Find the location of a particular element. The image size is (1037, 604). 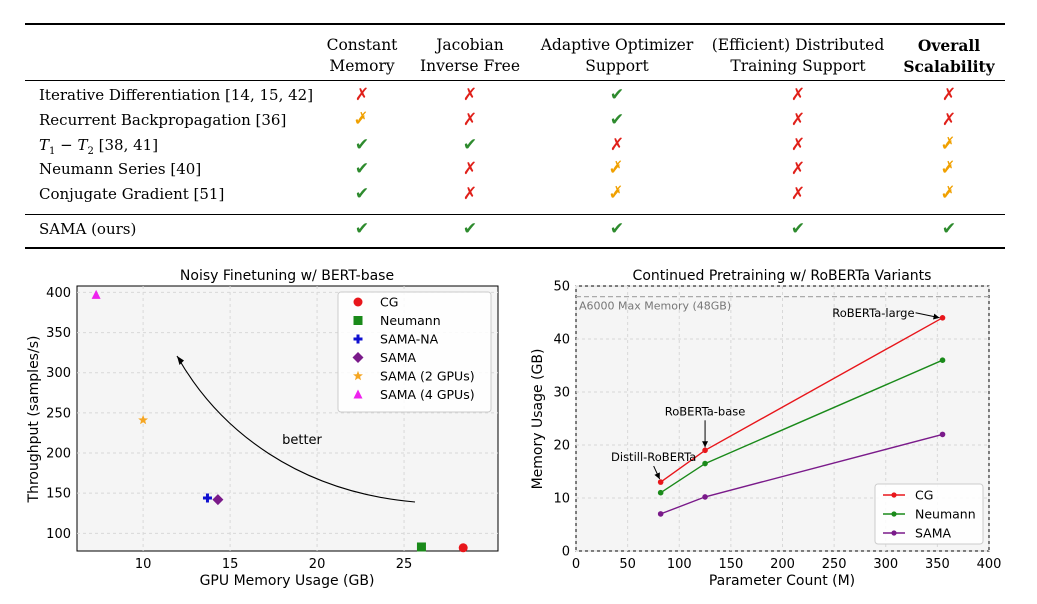

chart1-legend is located at coordinates (414, 352).